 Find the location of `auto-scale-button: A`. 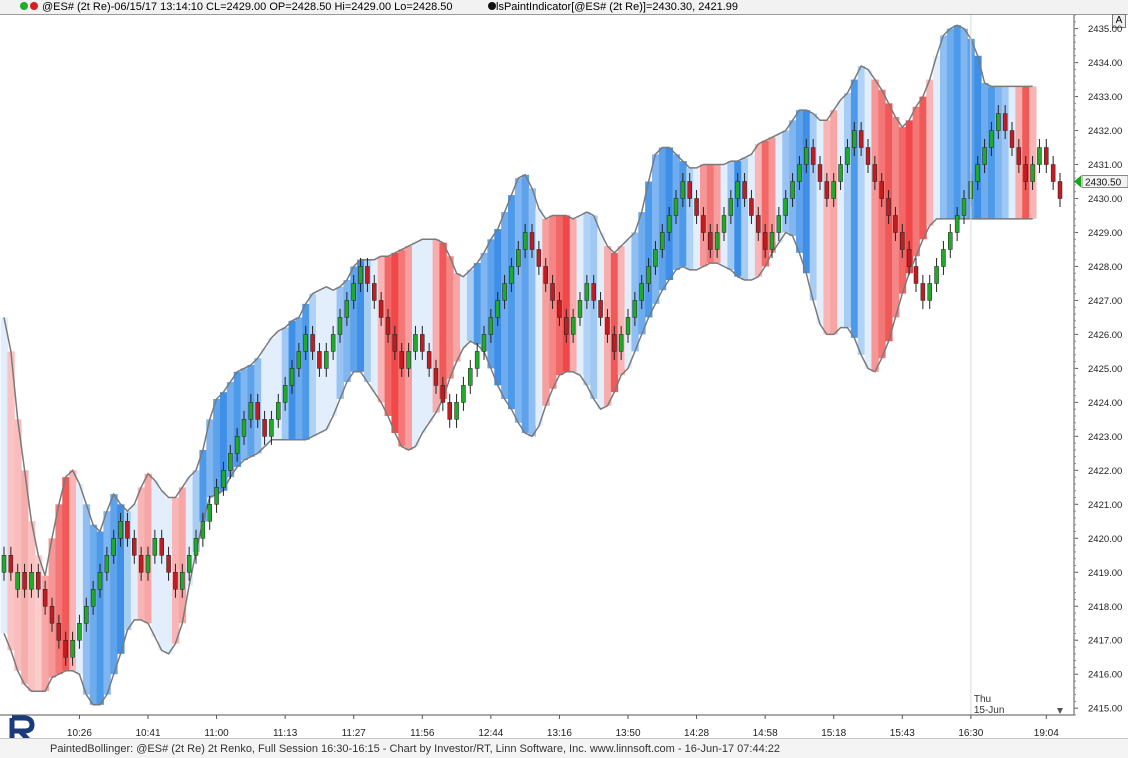

auto-scale-button: A is located at coordinates (1119, 21).